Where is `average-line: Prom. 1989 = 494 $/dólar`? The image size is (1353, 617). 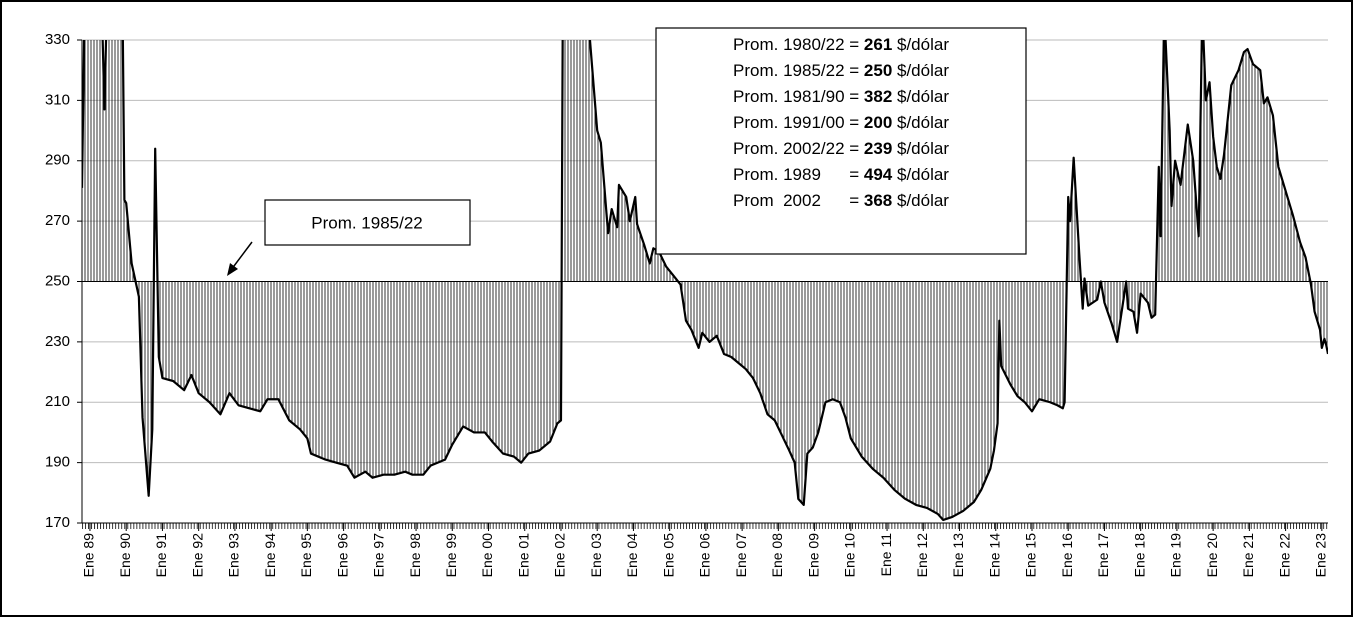
average-line: Prom. 1989 = 494 $/dólar is located at coordinates (841, 174).